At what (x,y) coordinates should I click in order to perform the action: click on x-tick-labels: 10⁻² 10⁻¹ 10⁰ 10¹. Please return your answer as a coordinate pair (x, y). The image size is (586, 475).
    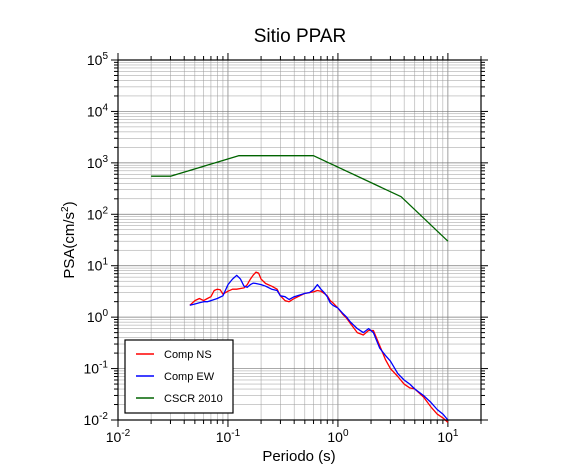
    Looking at the image, I should click on (282, 436).